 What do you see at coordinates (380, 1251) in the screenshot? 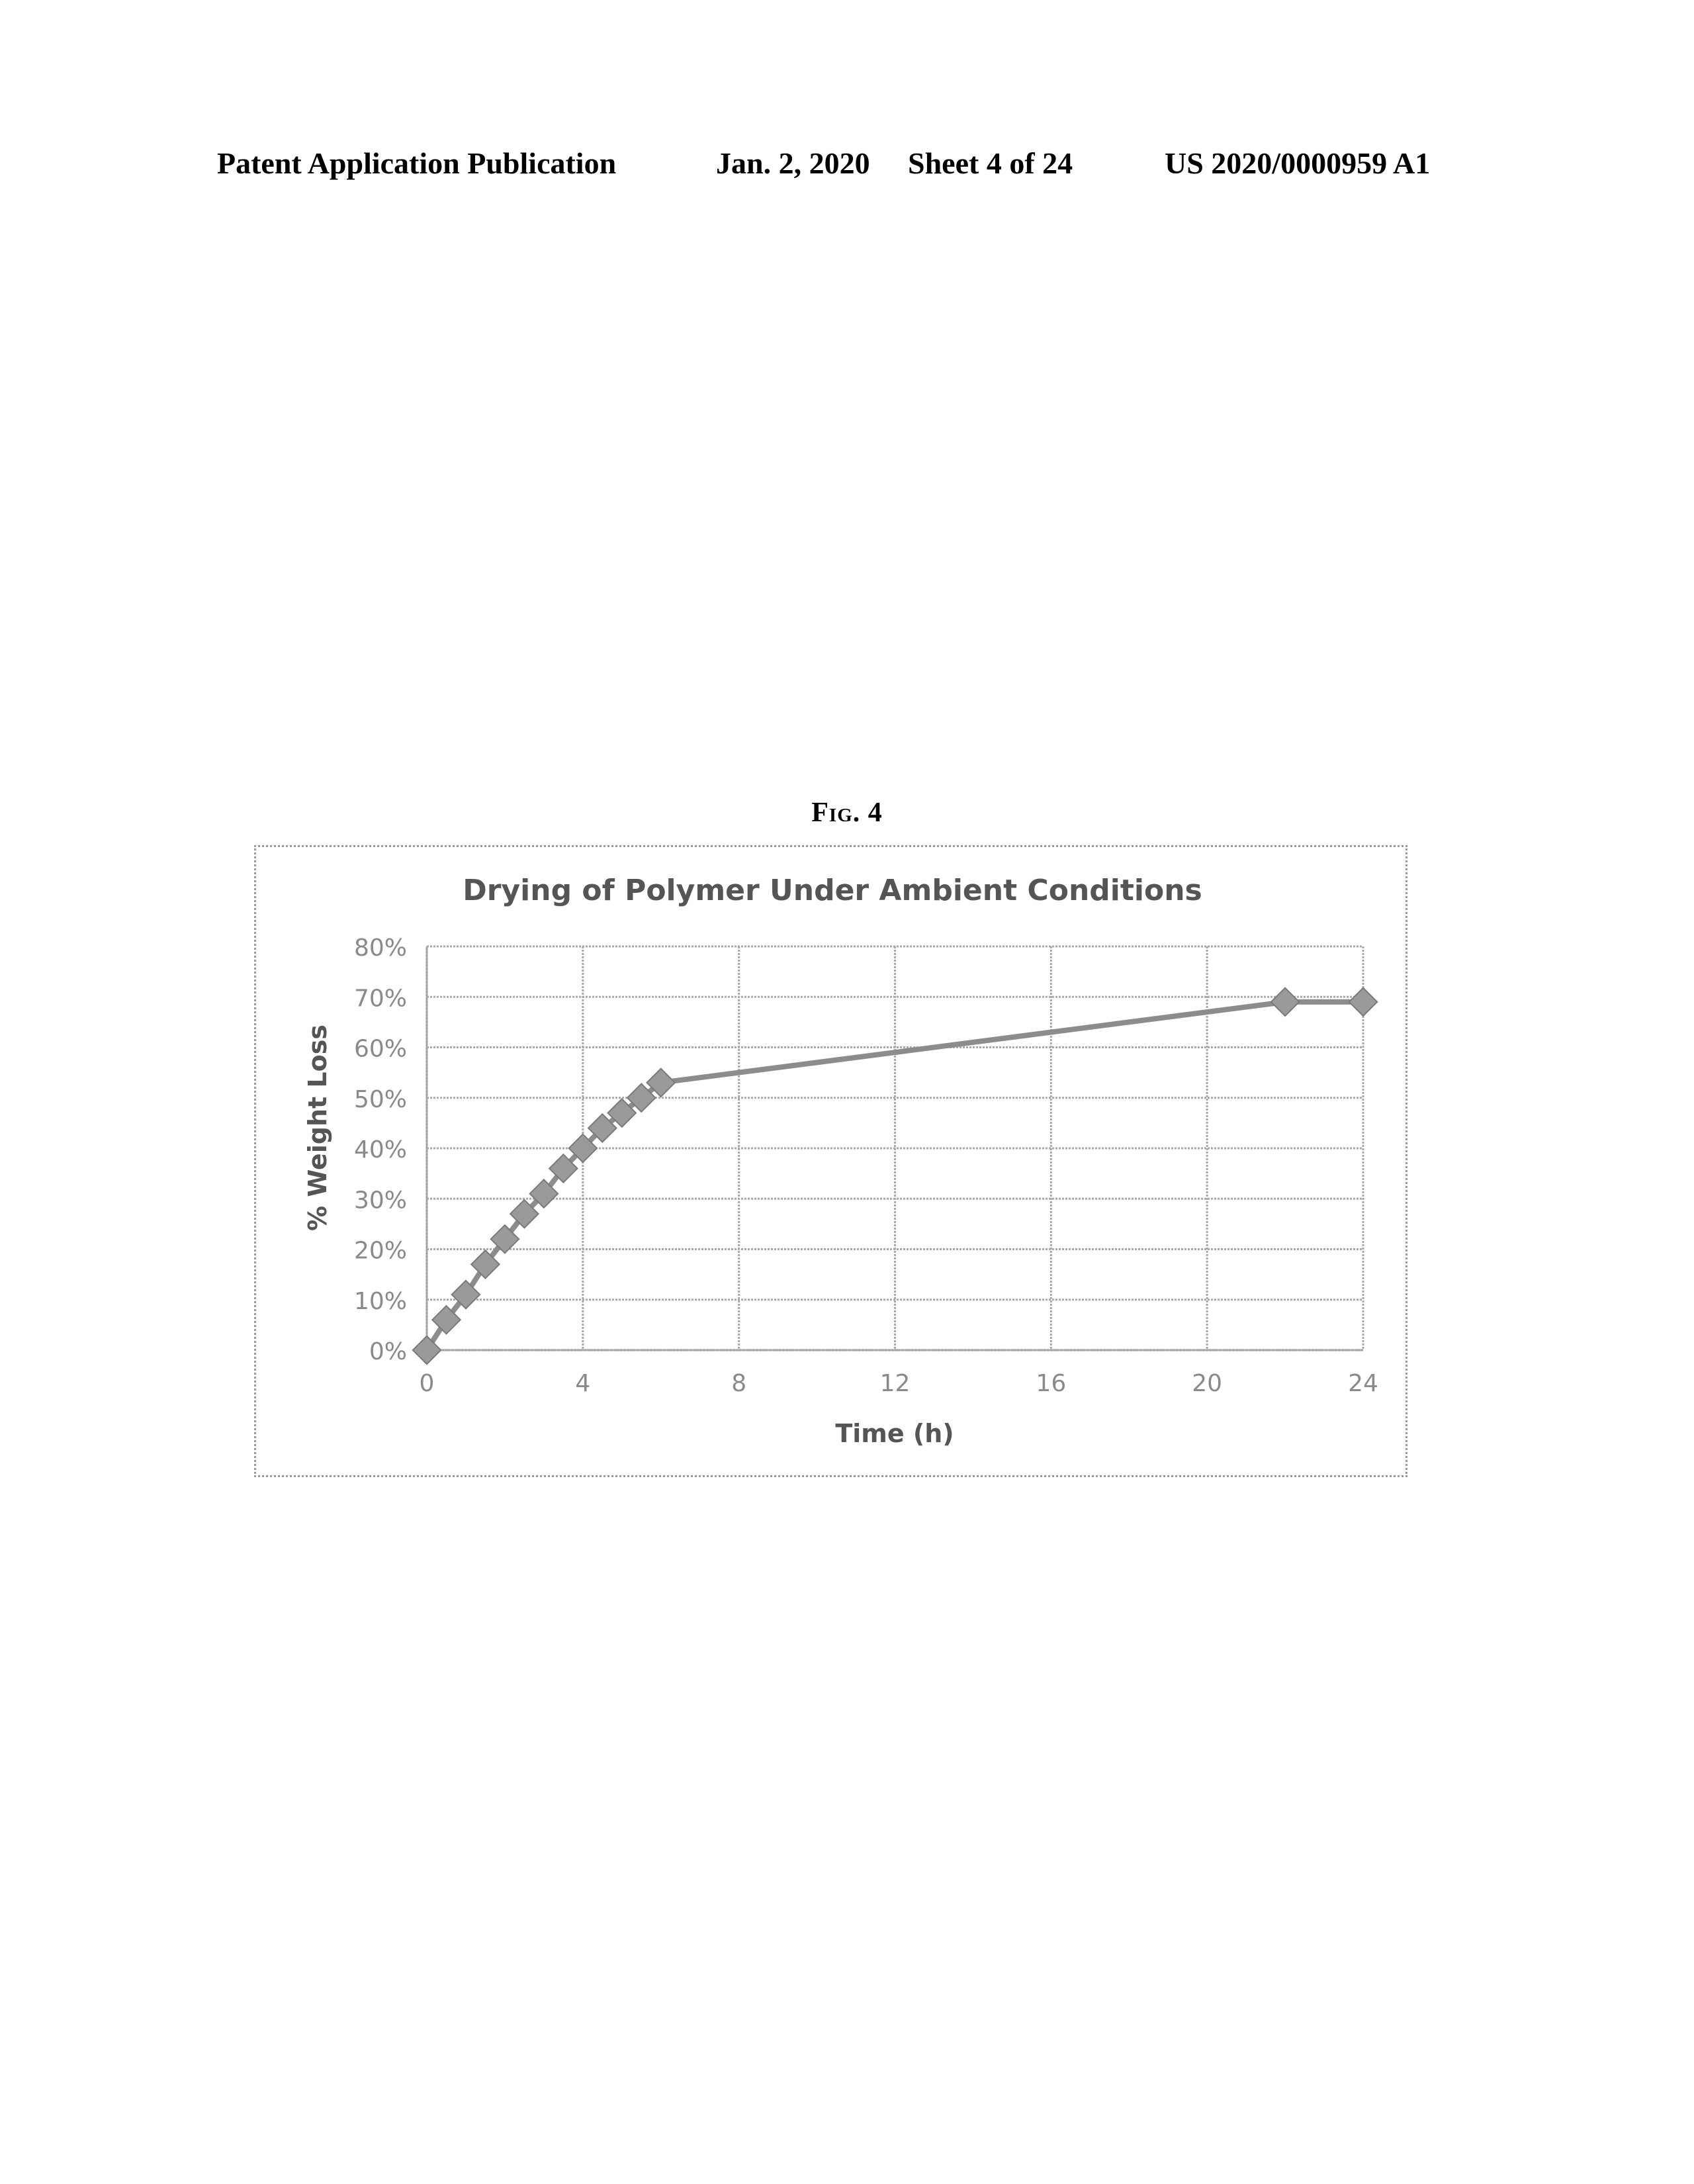
I see `y-tick-label: 20%` at bounding box center [380, 1251].